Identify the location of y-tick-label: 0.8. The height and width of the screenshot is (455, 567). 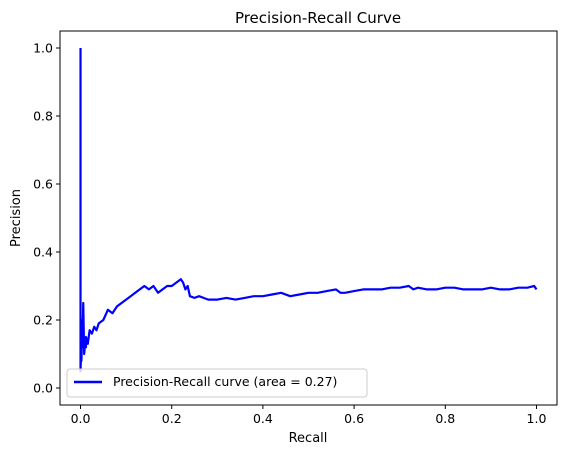
(43, 116).